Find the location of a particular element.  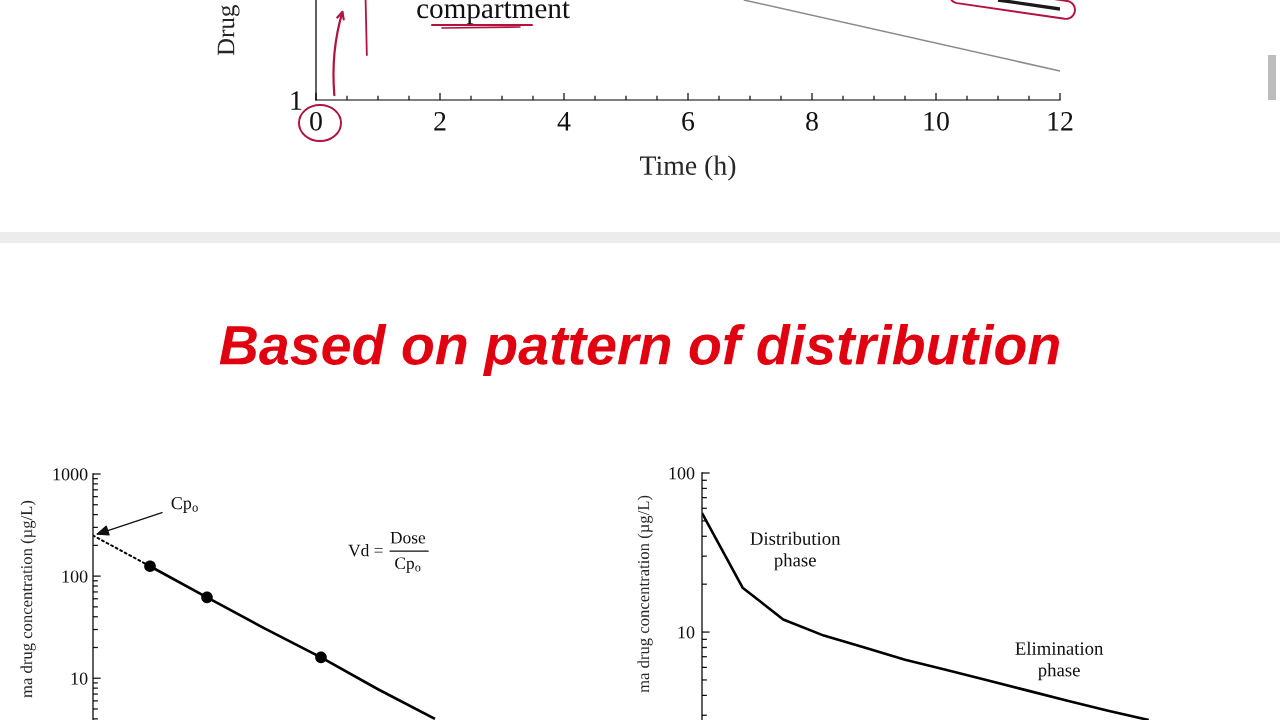

text: Based on pattern of distribution is located at coordinates (639, 350).